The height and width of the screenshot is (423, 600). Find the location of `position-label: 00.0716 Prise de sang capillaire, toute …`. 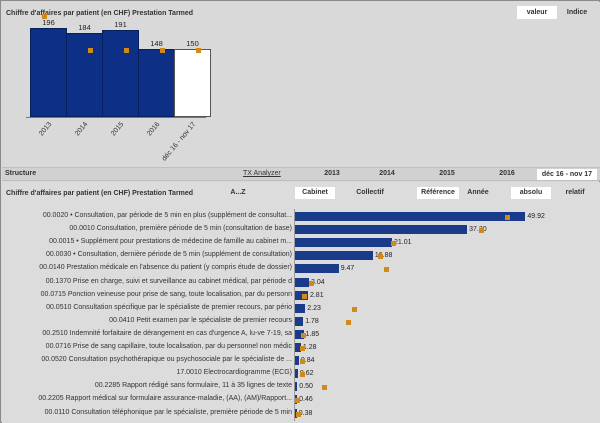

position-label: 00.0716 Prise de sang capillaire, toute … is located at coordinates (168, 346).